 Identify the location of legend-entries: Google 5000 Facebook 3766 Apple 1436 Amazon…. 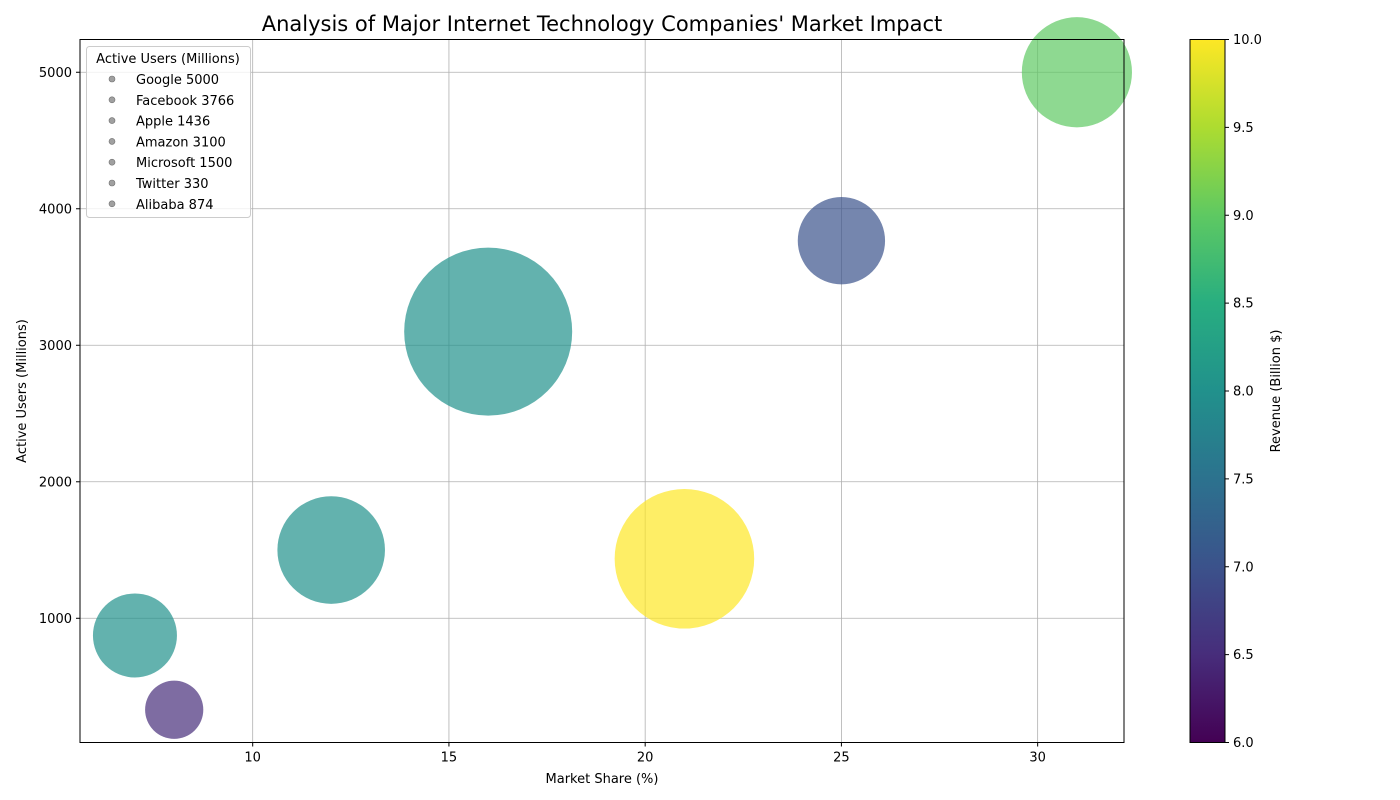
(171, 143).